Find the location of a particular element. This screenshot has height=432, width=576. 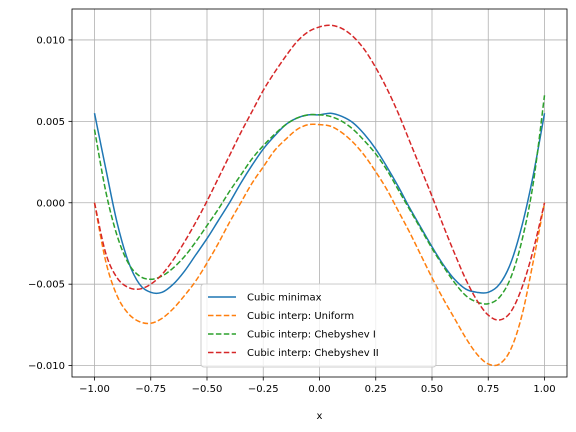

x-tick-label: −0.75 is located at coordinates (150, 389).